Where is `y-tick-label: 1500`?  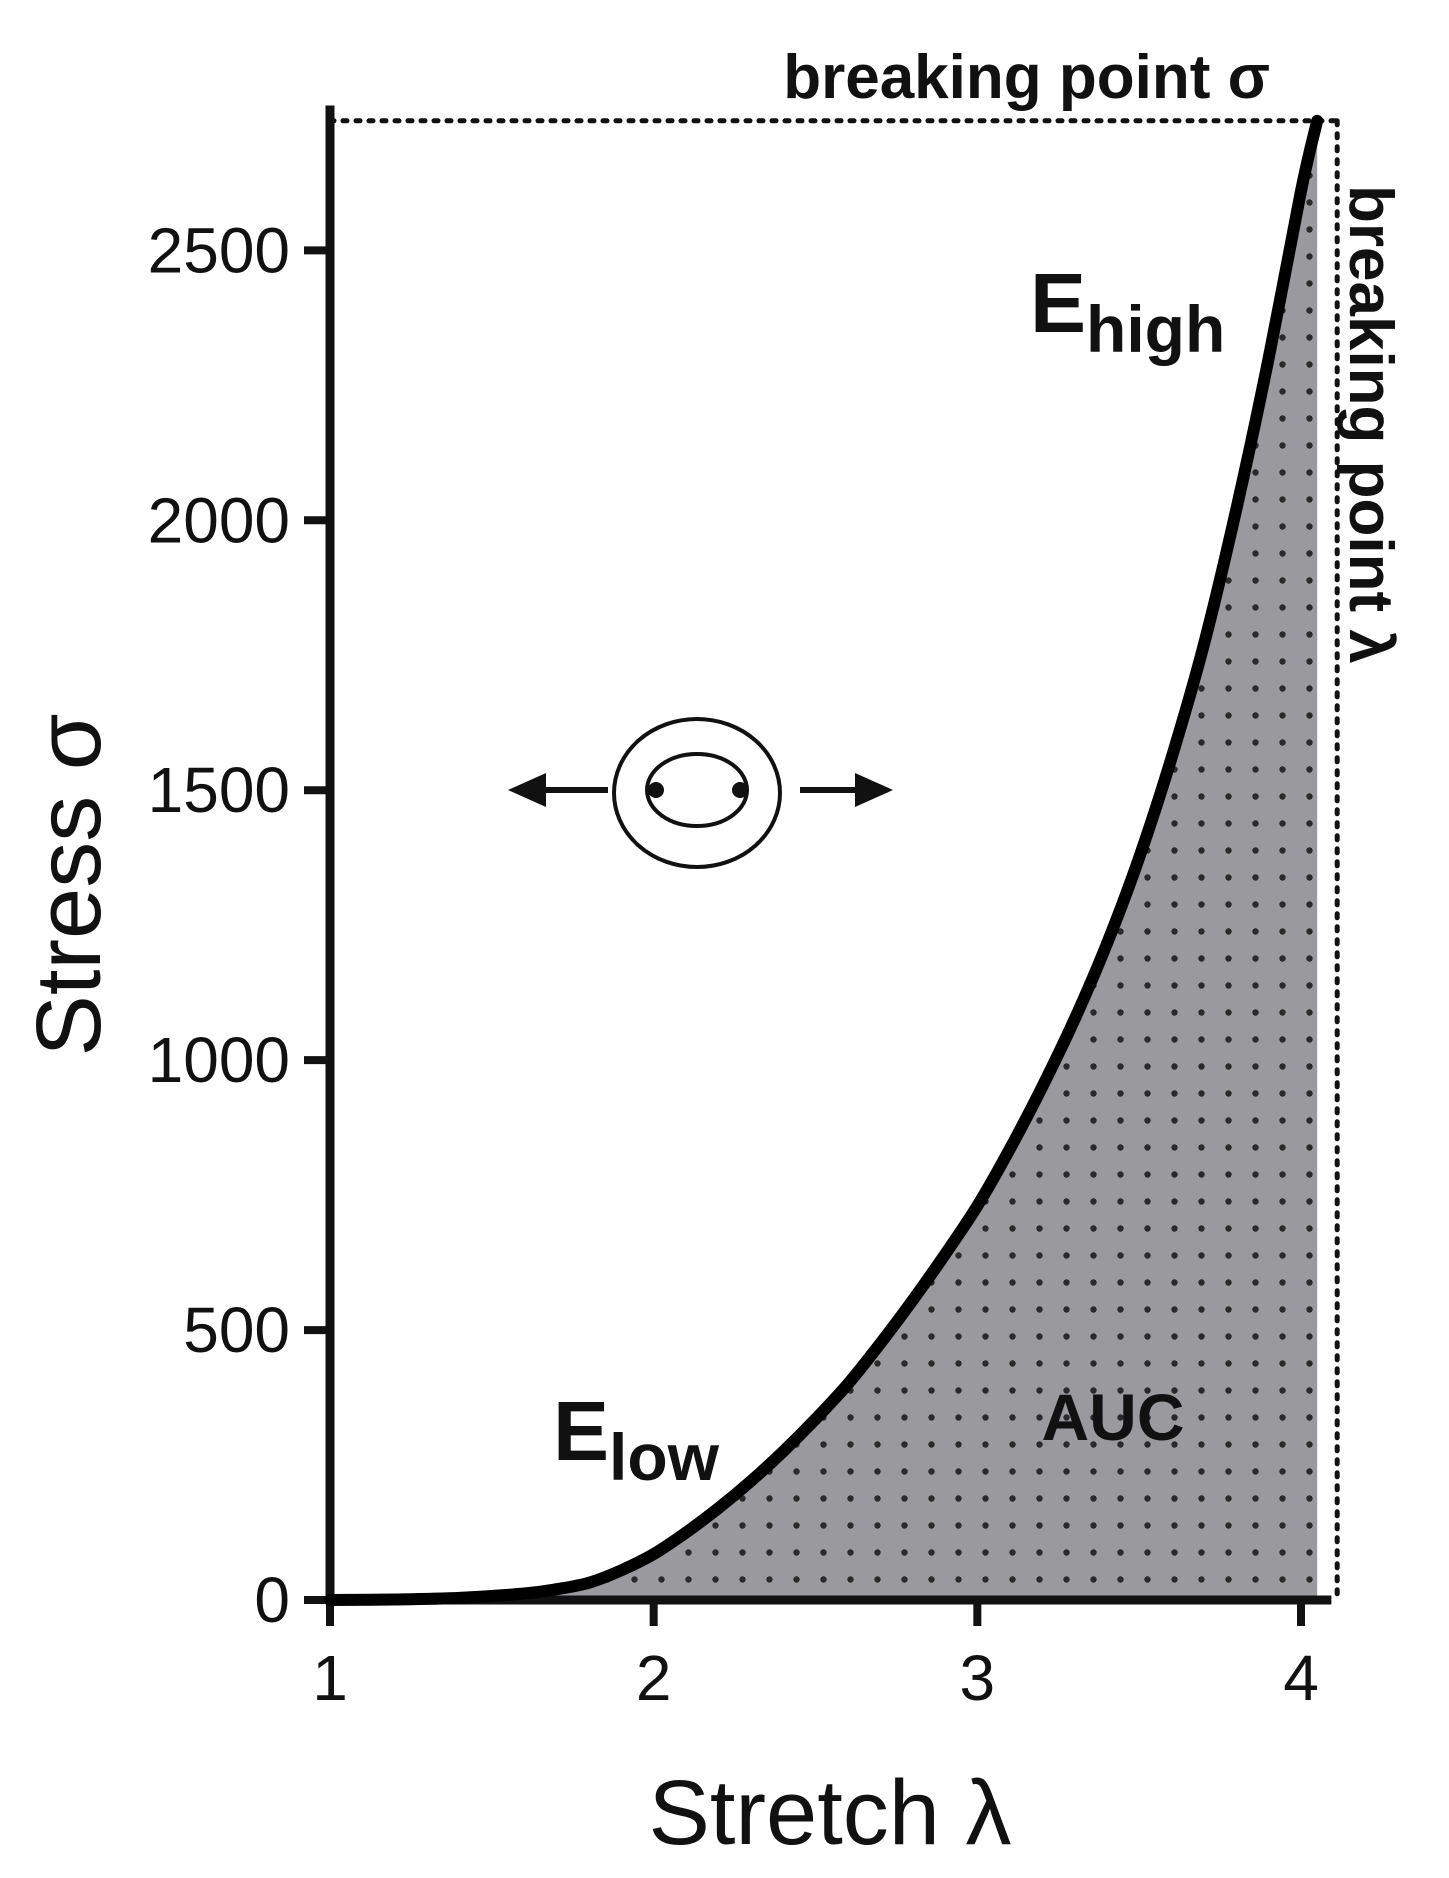 y-tick-label: 1500 is located at coordinates (219, 790).